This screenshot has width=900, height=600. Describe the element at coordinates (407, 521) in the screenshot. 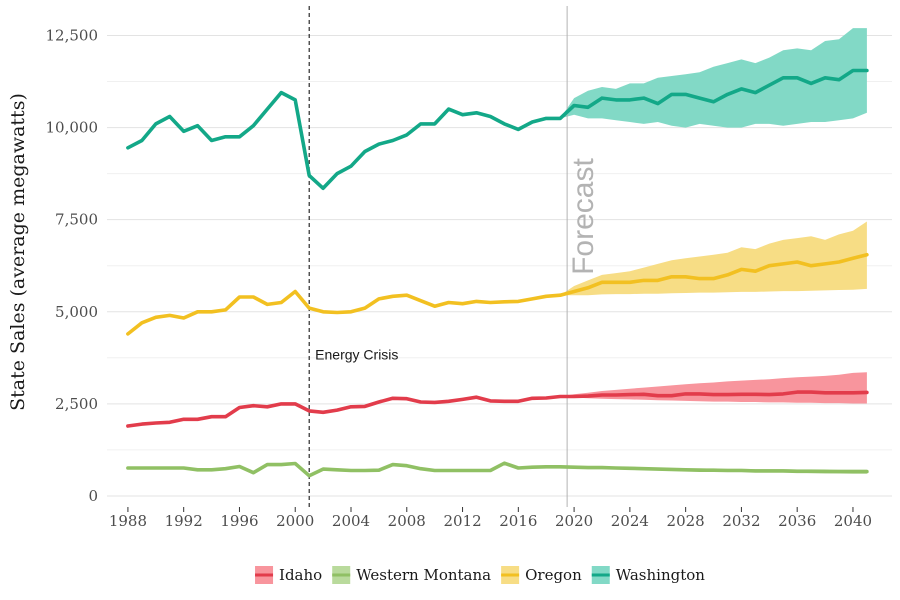

I see `x-tick-label: 2008` at that location.